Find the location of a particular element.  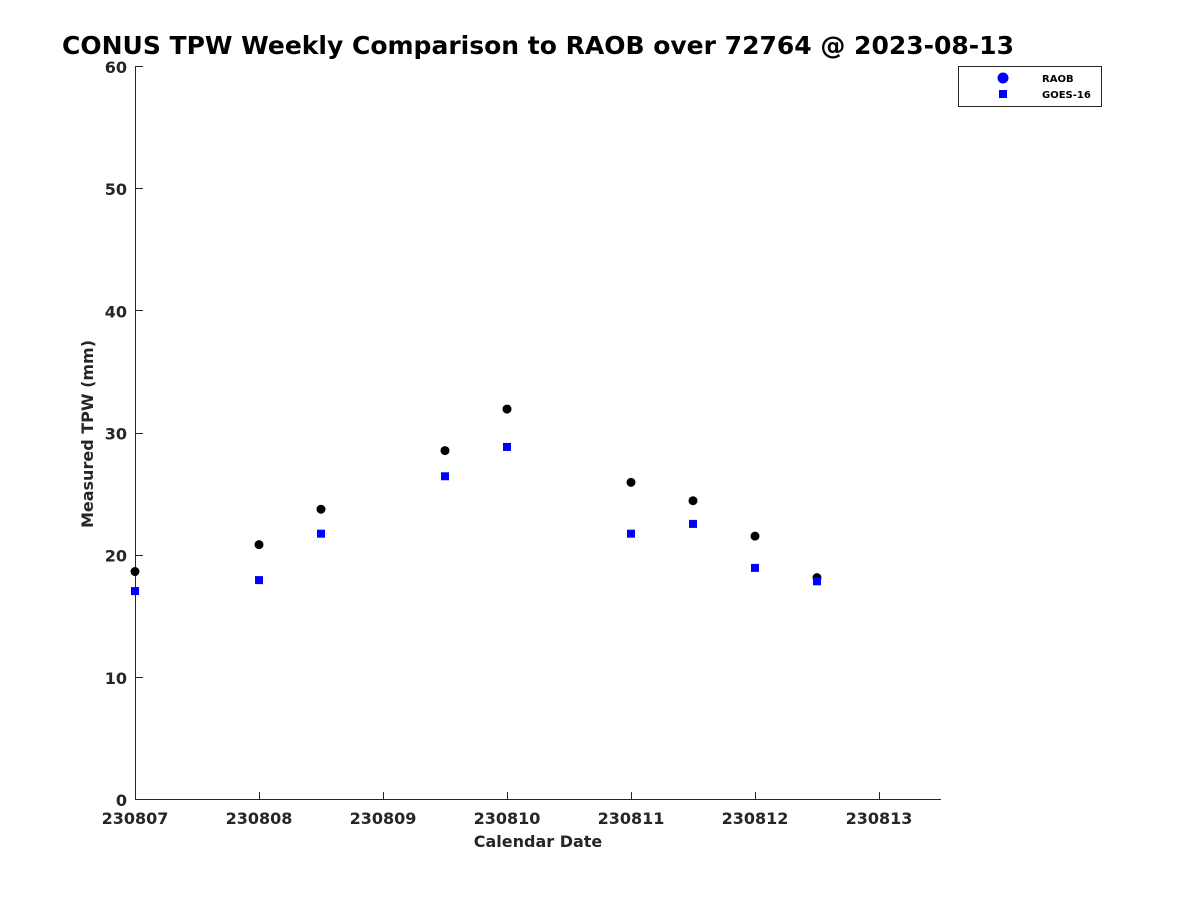

y-tick-label: 0 is located at coordinates (121, 800).